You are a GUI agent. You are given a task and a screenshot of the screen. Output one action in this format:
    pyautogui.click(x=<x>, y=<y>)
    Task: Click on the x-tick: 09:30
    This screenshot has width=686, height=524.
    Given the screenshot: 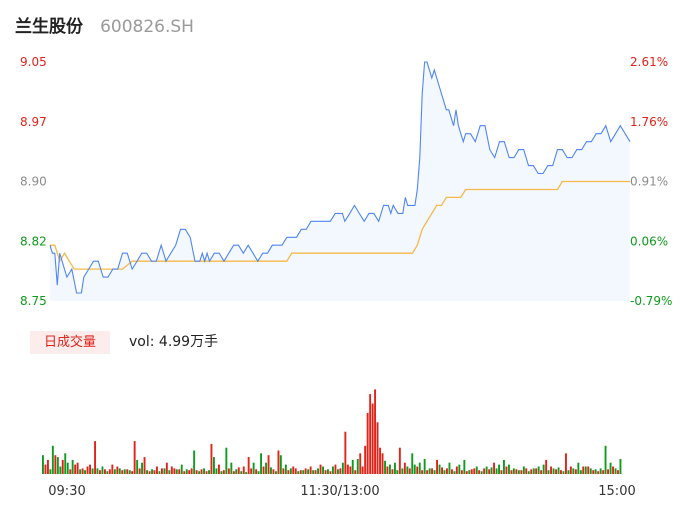 What is the action you would take?
    pyautogui.click(x=66, y=491)
    